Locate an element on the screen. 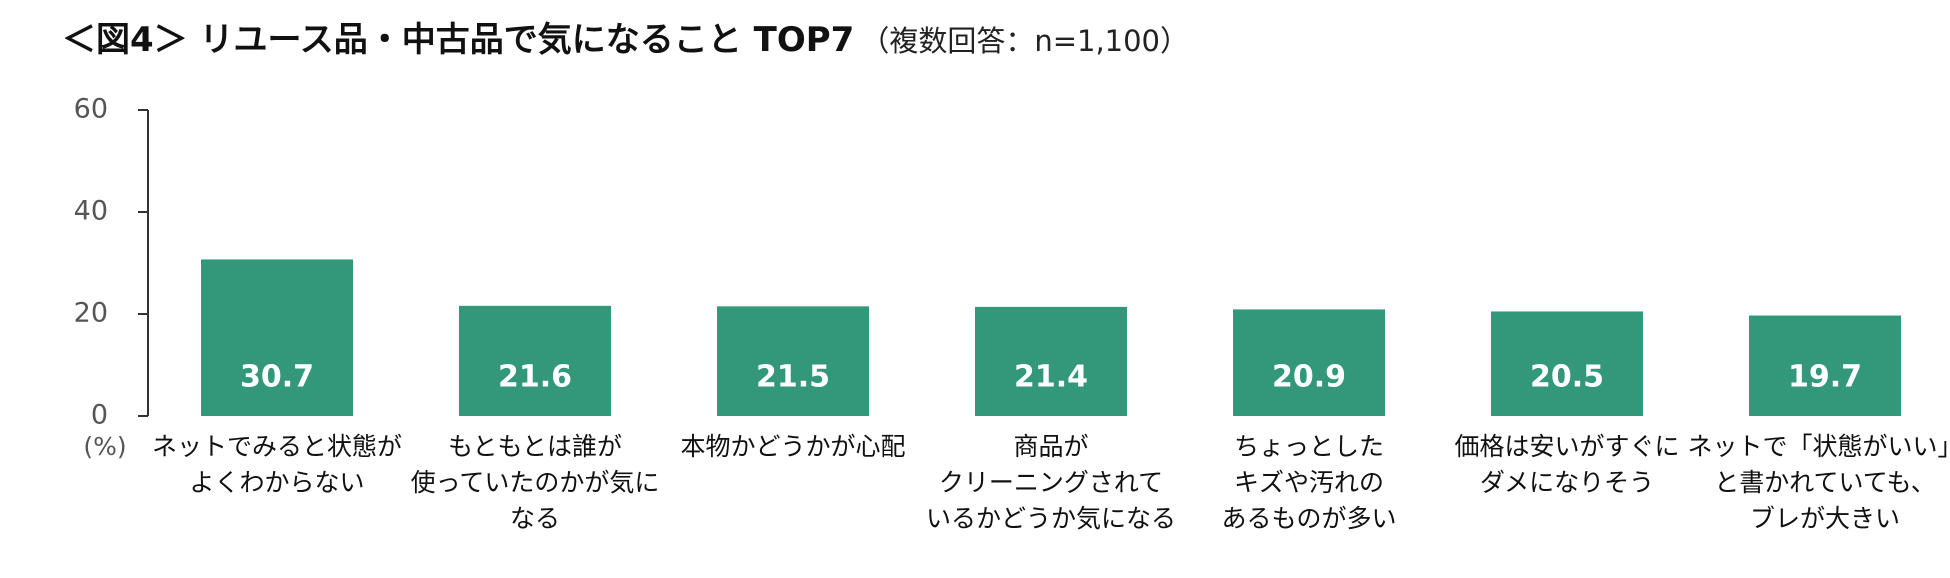 The image size is (1950, 578). category-label-line: 価格は安いがすぐに is located at coordinates (1566, 446).